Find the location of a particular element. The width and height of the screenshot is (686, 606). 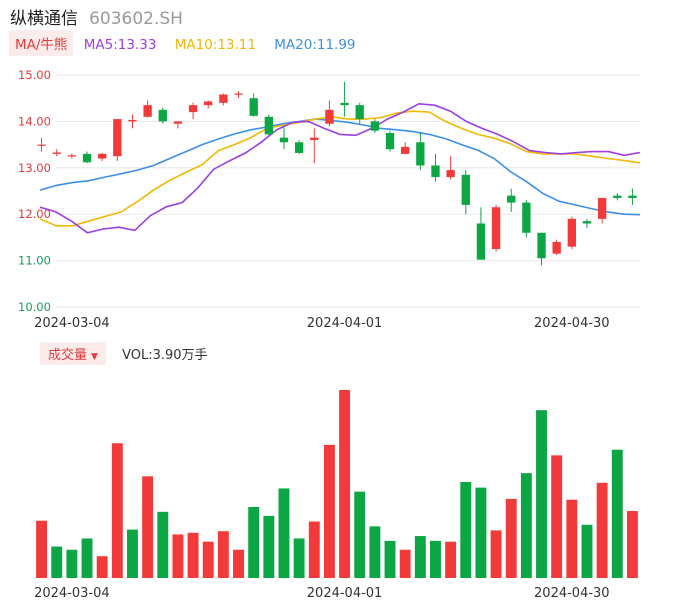

volume-date-label: 2024-04-01 is located at coordinates (345, 593).